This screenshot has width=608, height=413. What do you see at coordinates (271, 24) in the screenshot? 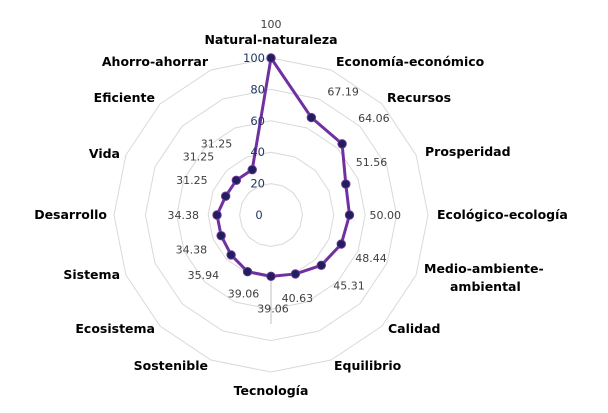
I see `value-label: 100` at bounding box center [271, 24].